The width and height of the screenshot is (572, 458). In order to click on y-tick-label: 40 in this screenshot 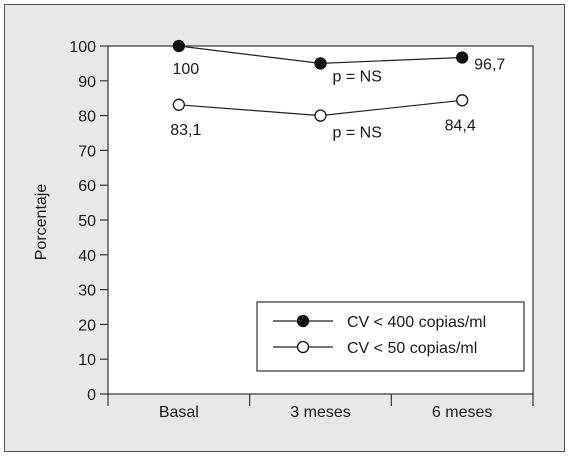, I will do `click(87, 256)`.